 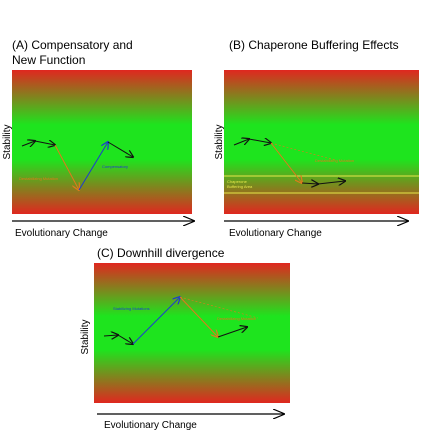 What do you see at coordinates (303, 151) in the screenshot?
I see `panel-b-destabilizing-leader` at bounding box center [303, 151].